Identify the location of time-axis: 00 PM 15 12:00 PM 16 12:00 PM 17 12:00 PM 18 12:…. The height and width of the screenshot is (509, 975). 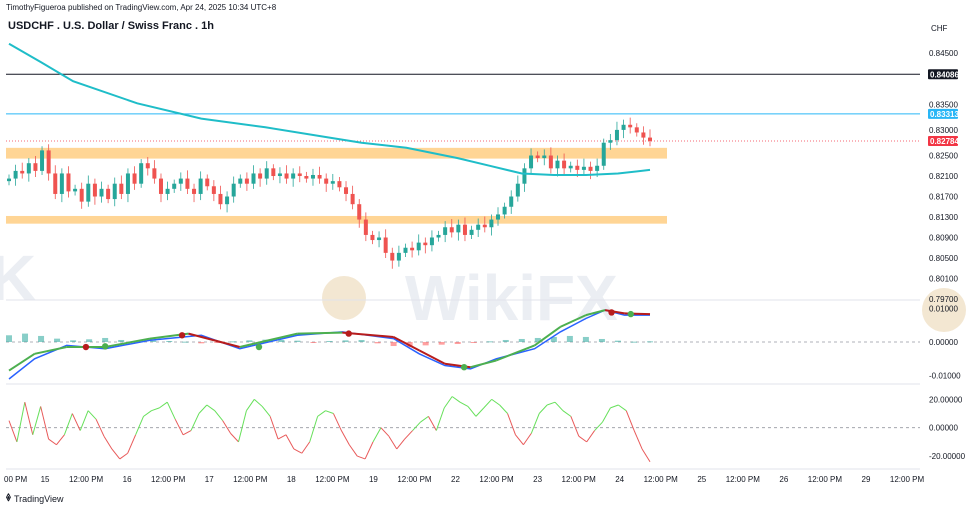
(464, 476).